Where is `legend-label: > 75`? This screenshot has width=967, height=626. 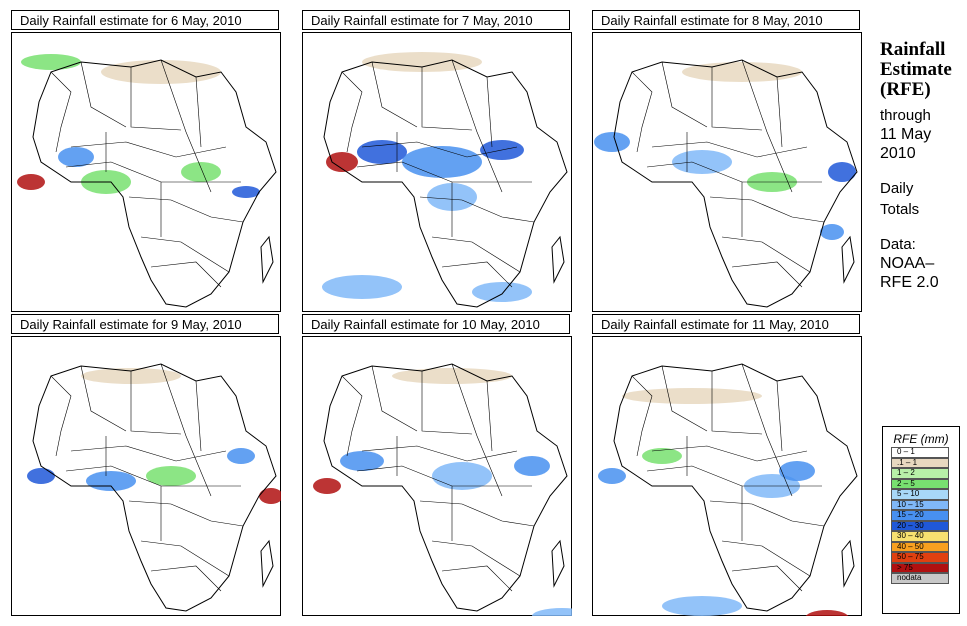 legend-label: > 75 is located at coordinates (905, 567).